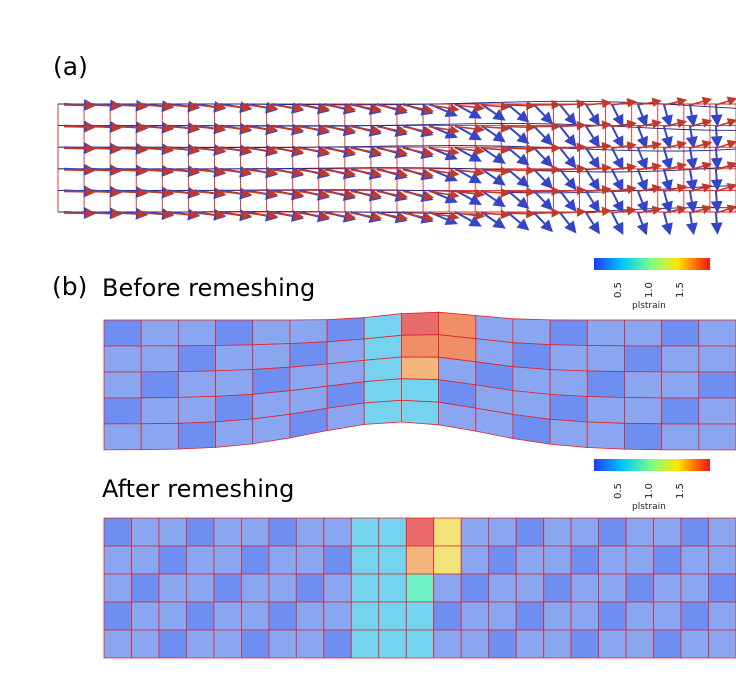  Describe the element at coordinates (649, 507) in the screenshot. I see `colorbar-title: plstrain` at that location.